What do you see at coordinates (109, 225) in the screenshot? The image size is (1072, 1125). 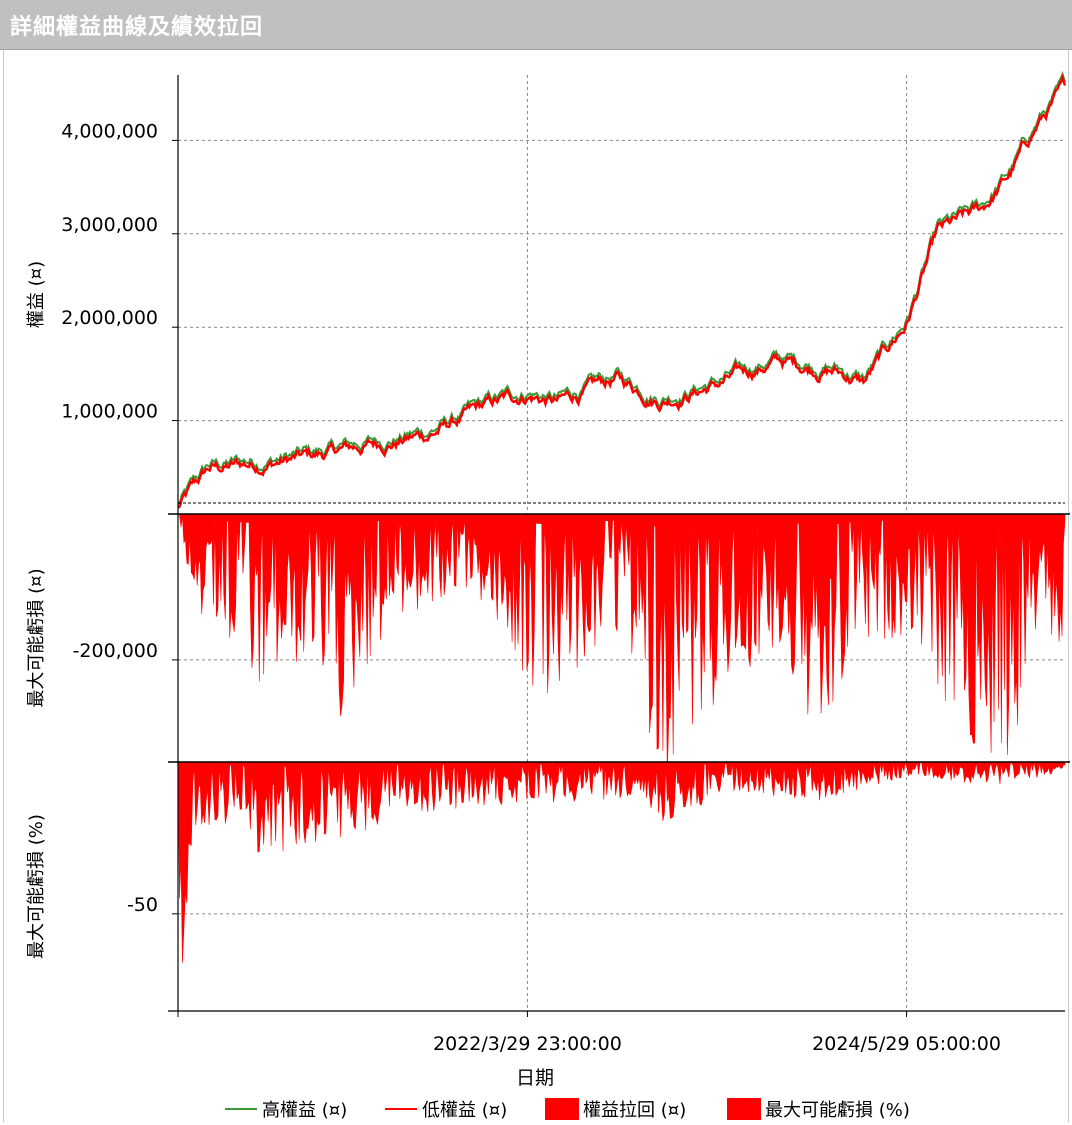 I see `y-tick-label: 3,000,000` at bounding box center [109, 225].